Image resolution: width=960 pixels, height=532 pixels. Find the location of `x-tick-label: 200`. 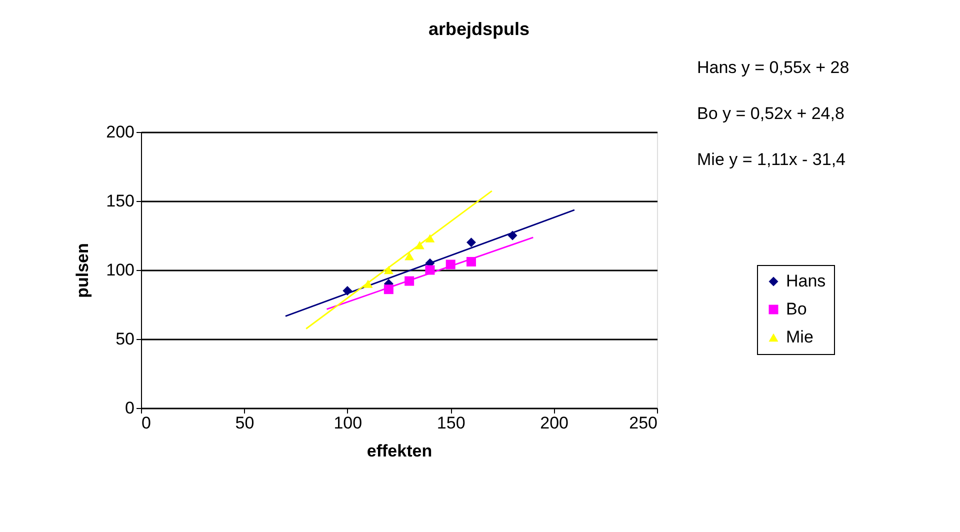

x-tick-label: 200 is located at coordinates (554, 423).